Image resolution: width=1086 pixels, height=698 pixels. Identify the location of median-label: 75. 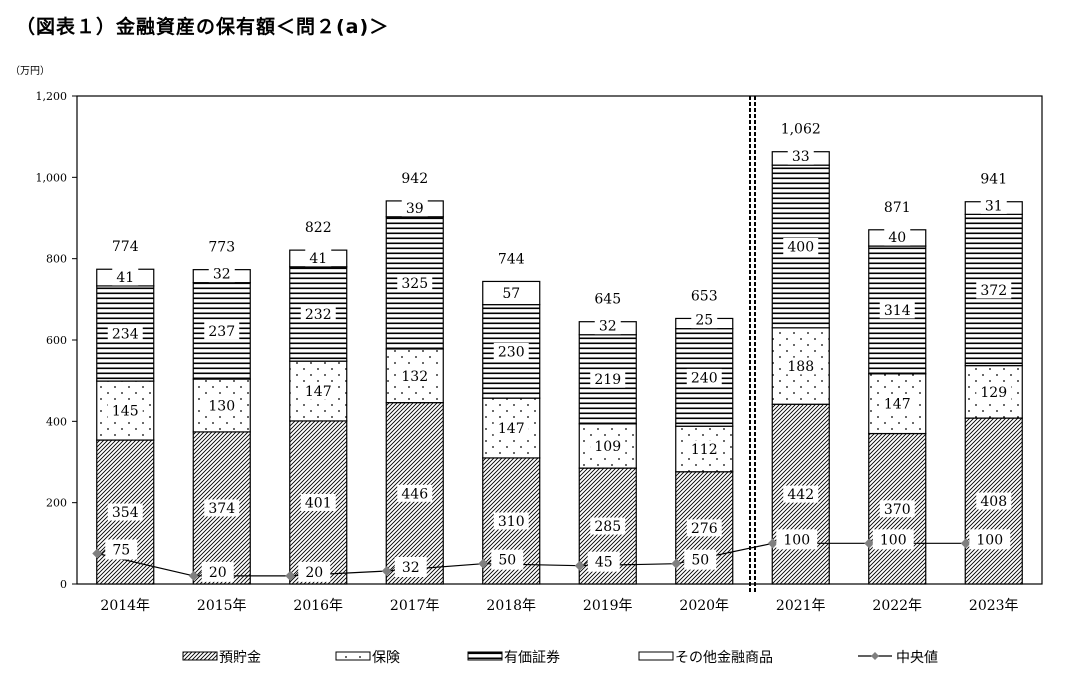
(121, 551).